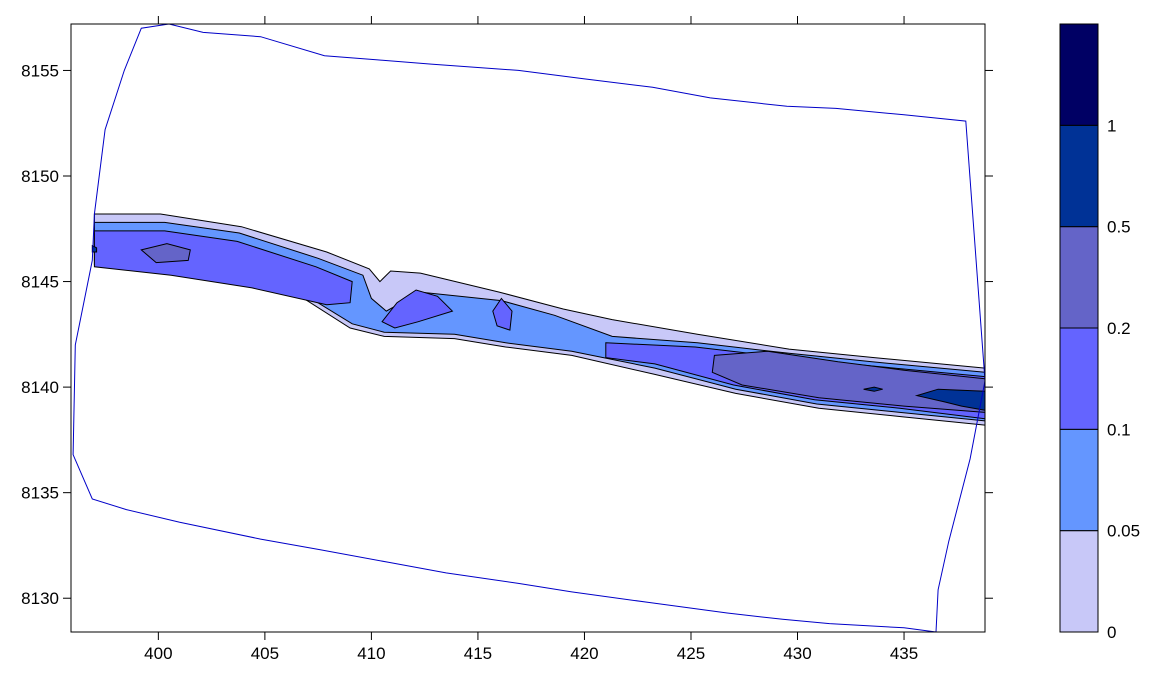 This screenshot has height=673, width=1149. Describe the element at coordinates (265, 653) in the screenshot. I see `x-tick-label-405: 405` at that location.